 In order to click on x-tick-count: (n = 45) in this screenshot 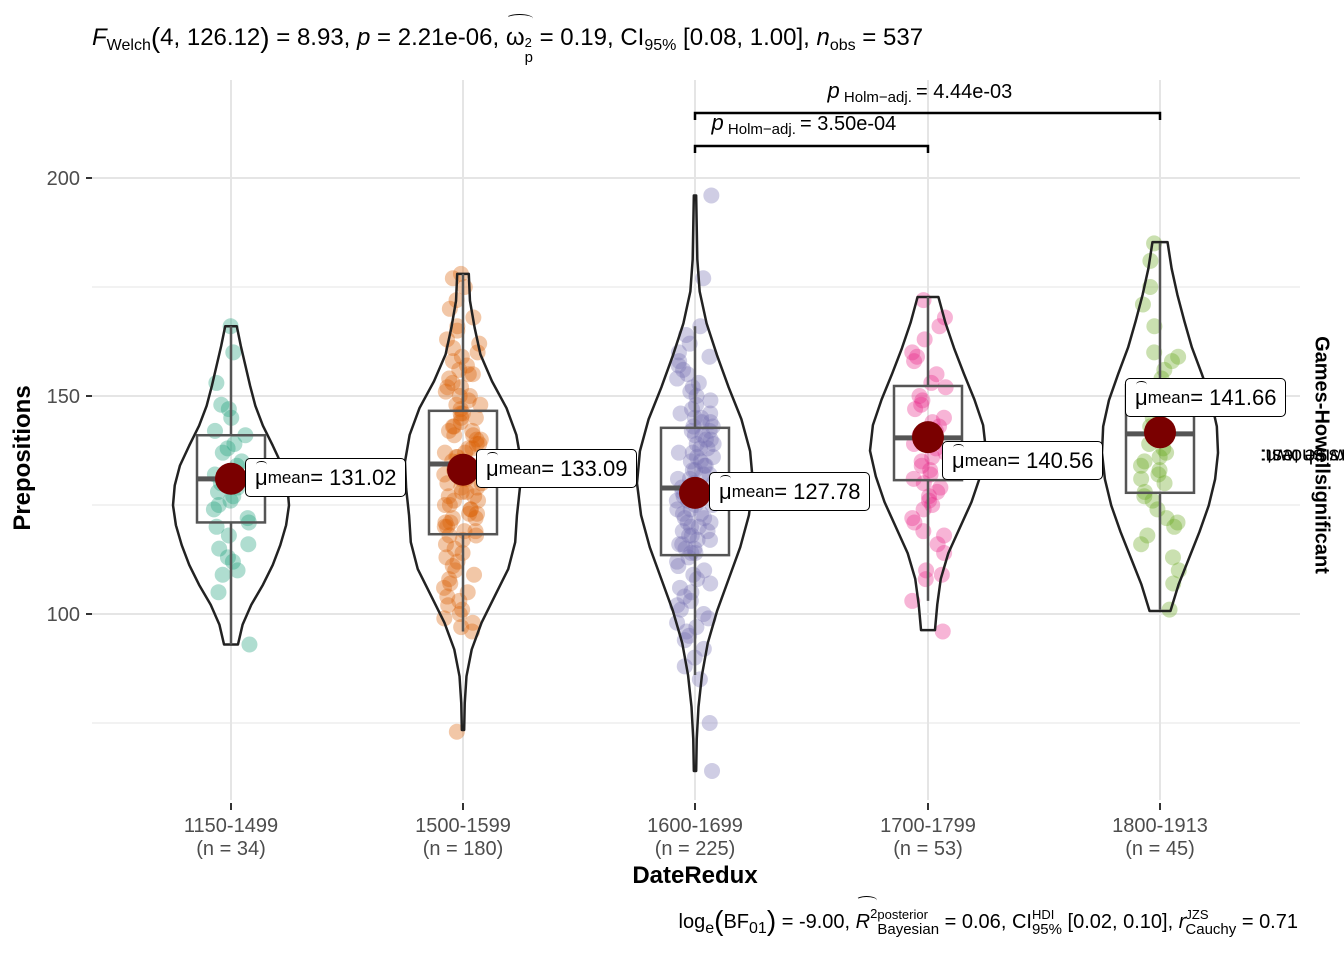, I will do `click(1159, 849)`.